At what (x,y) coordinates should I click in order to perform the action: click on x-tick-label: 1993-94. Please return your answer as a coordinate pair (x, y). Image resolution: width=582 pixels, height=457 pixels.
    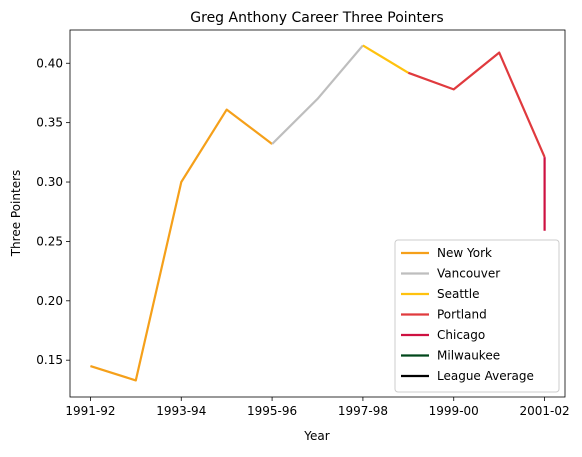
    Looking at the image, I should click on (181, 411).